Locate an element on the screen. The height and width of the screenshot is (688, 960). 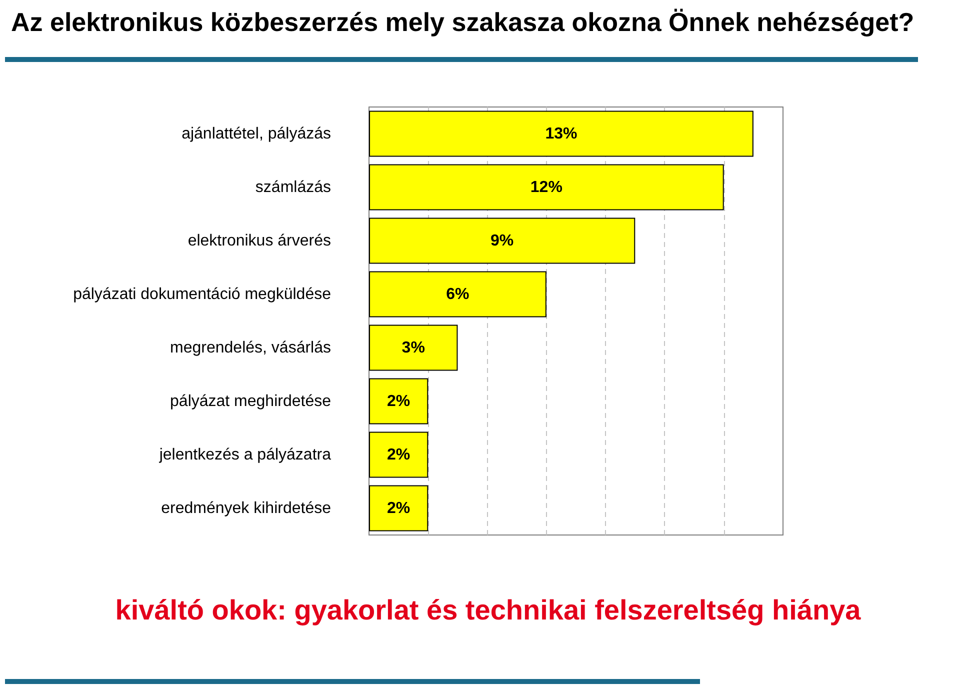
y-tick-label: eredmények kihirdetése is located at coordinates (246, 508).